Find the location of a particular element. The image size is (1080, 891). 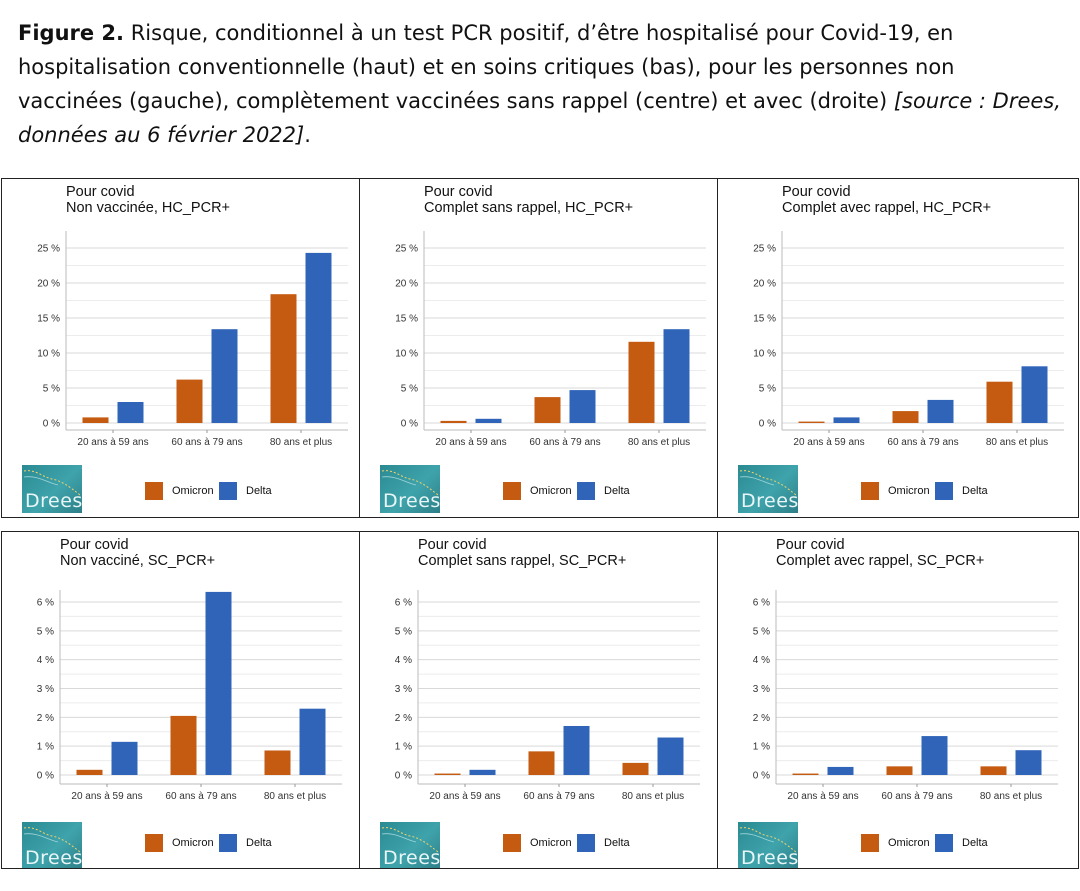

chart-title-line2: Complet avec rappel, SC_PCR+ is located at coordinates (880, 561).